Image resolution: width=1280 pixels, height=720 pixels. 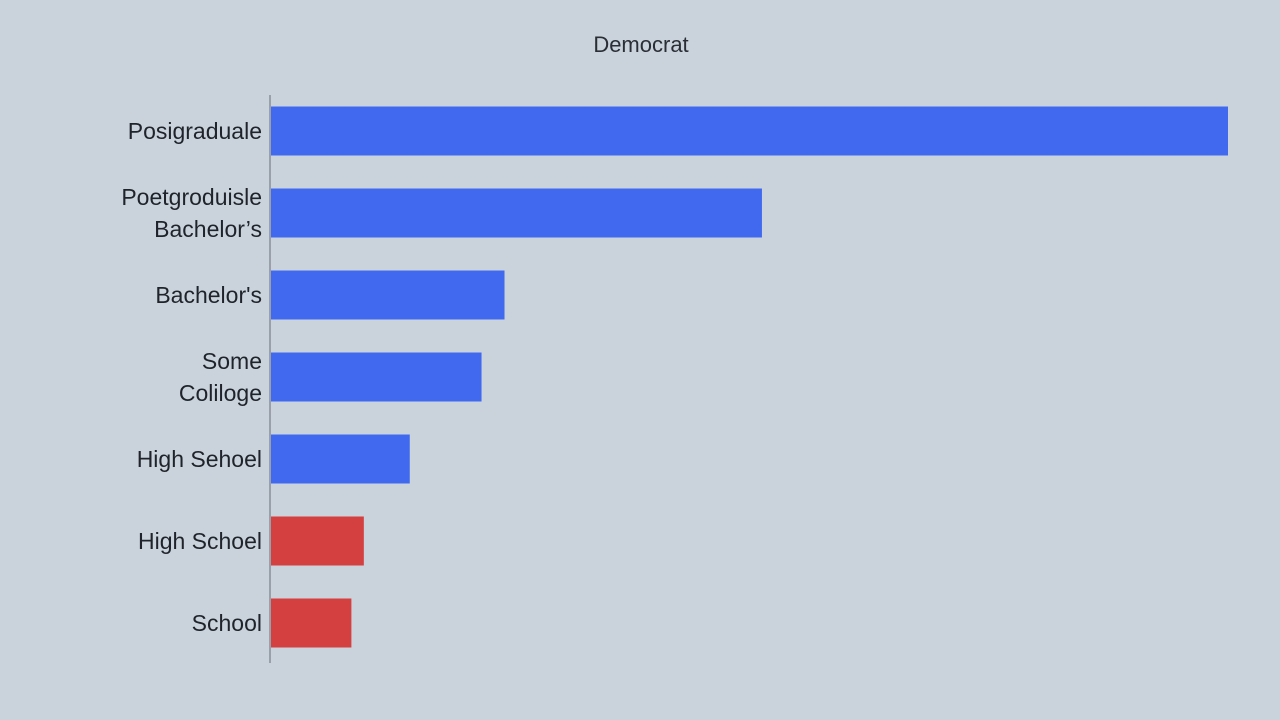 What do you see at coordinates (208, 229) in the screenshot?
I see `category-label-1-1: Bachelor’s` at bounding box center [208, 229].